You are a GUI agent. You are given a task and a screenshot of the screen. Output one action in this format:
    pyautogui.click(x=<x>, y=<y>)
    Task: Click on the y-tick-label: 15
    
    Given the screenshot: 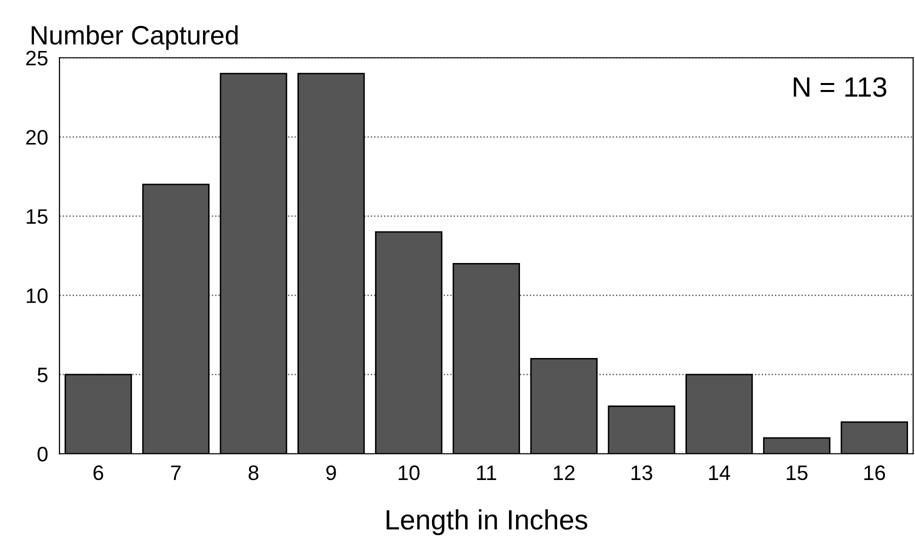 What is the action you would take?
    pyautogui.click(x=37, y=216)
    